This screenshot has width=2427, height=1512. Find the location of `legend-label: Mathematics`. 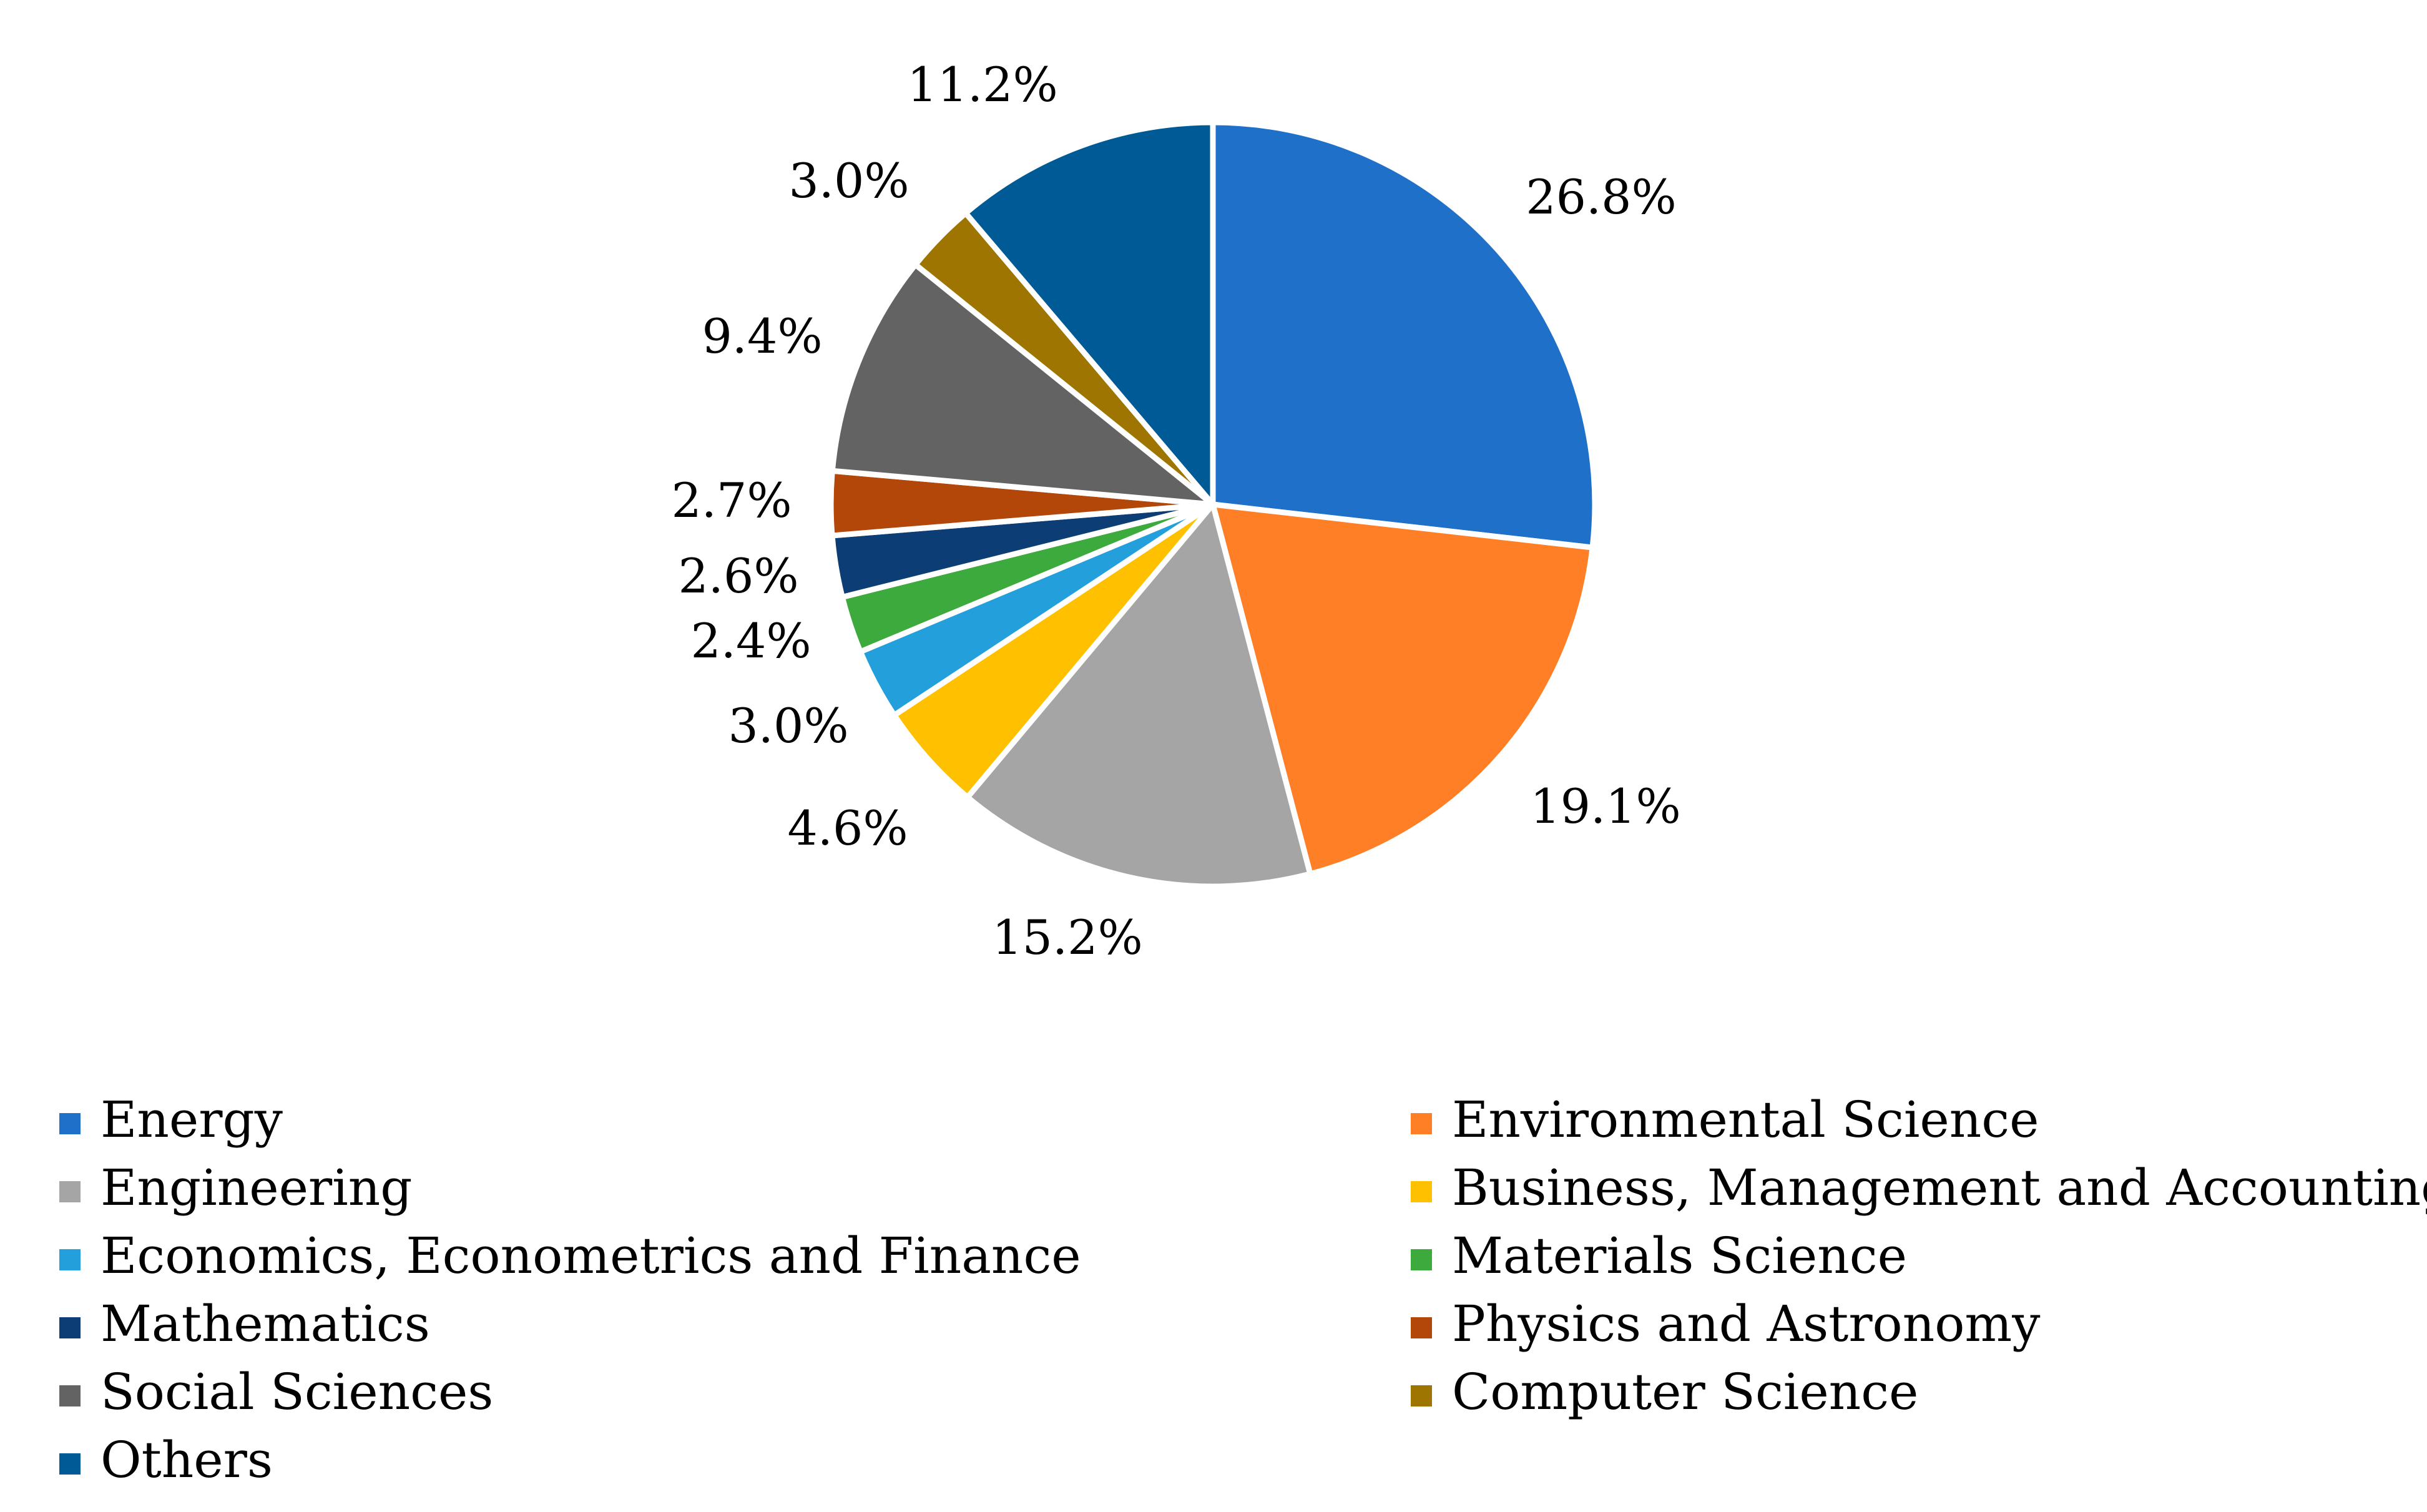

legend-label: Mathematics is located at coordinates (266, 1324).